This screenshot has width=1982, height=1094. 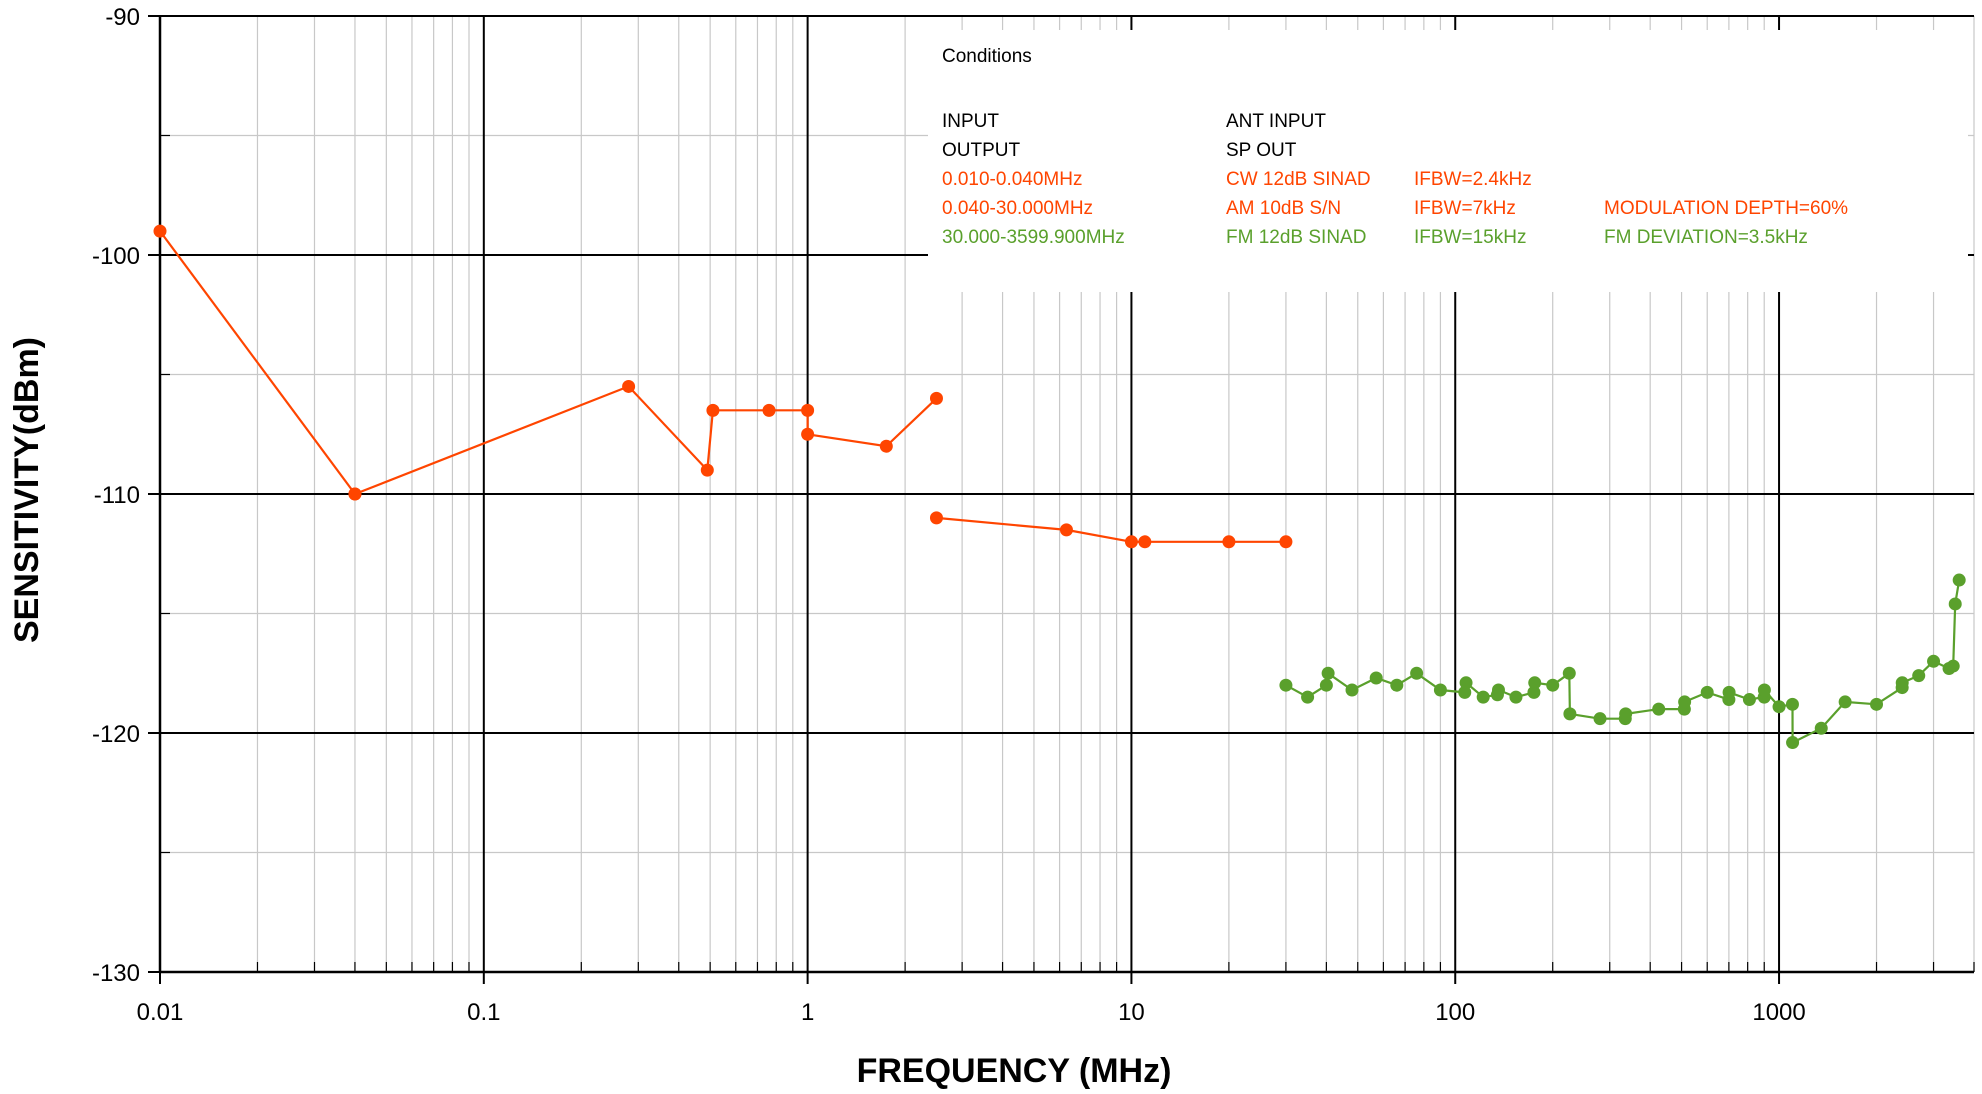 I want to click on conditions-cell: 30.000-3599.900MHz, so click(x=1033, y=237).